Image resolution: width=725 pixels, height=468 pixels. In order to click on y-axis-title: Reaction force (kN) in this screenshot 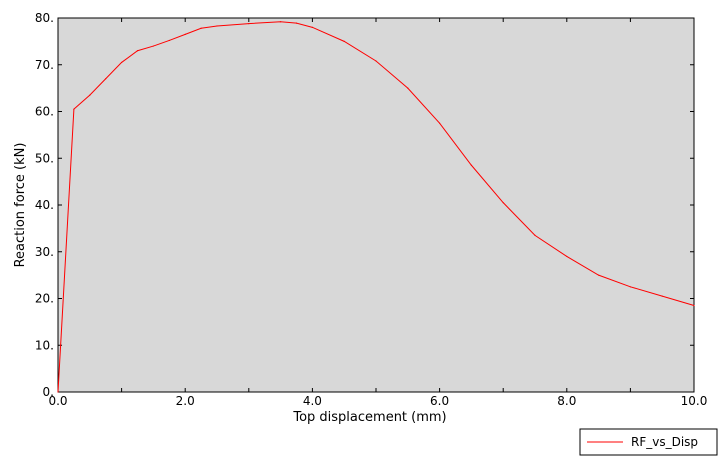, I will do `click(20, 205)`.